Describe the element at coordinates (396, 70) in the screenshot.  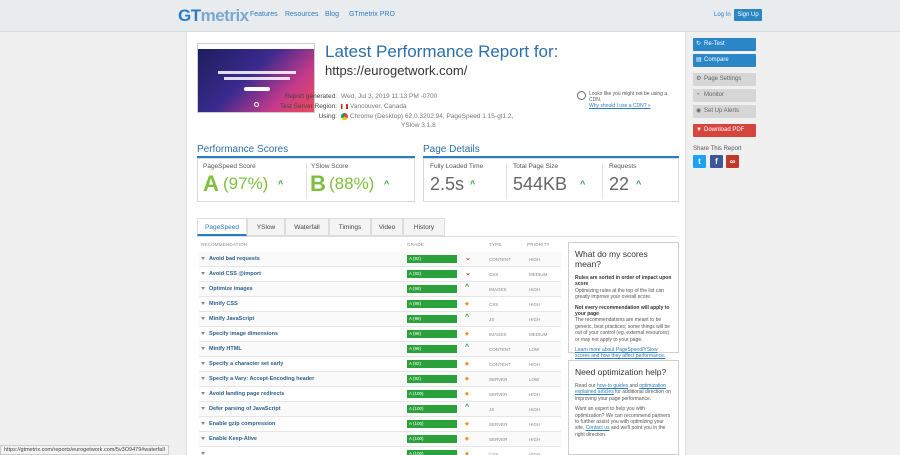
I see `report-url: https://eurogetwork.com/` at that location.